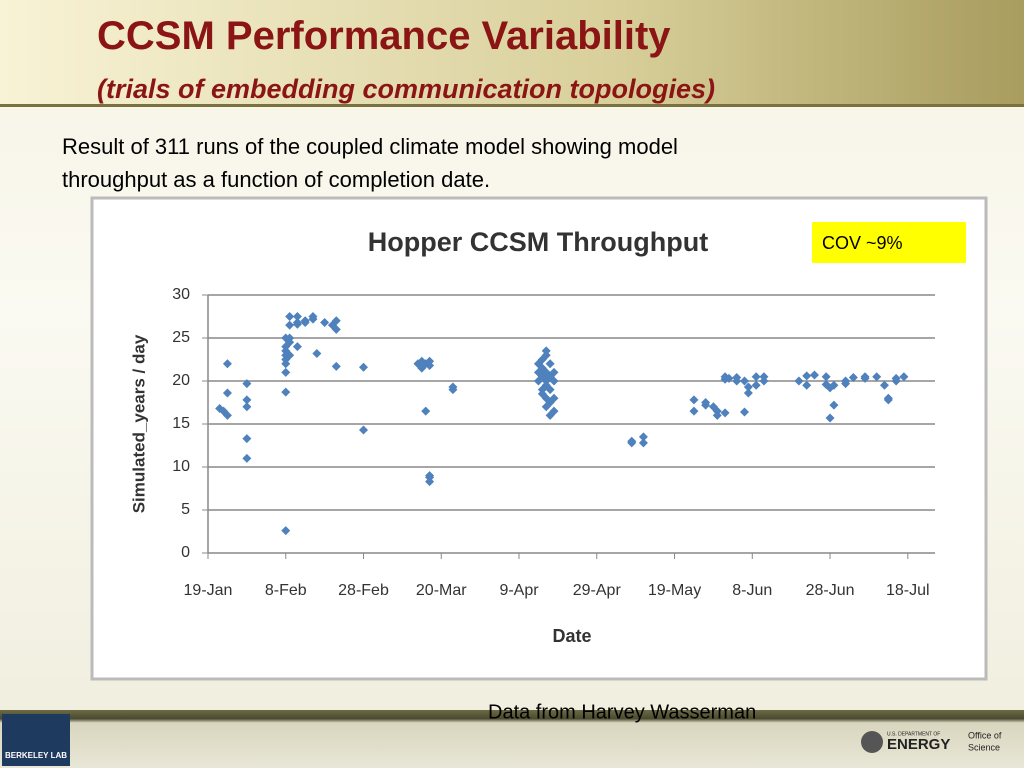 This screenshot has width=1024, height=768. What do you see at coordinates (519, 590) in the screenshot?
I see `x-tick-label: 9-Apr` at bounding box center [519, 590].